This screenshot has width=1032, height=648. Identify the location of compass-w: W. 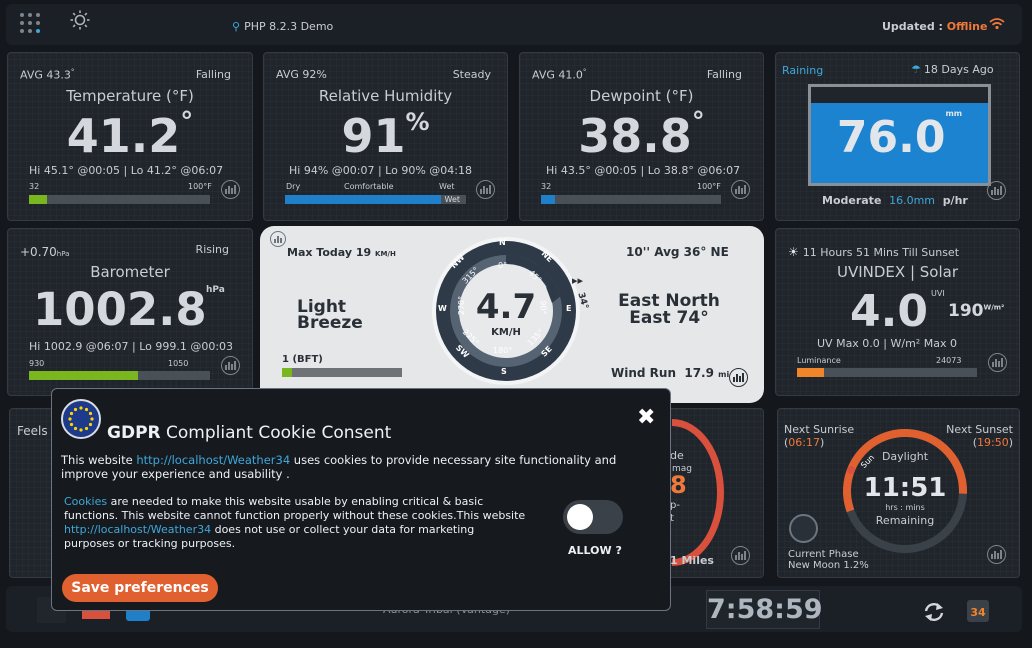
(442, 308).